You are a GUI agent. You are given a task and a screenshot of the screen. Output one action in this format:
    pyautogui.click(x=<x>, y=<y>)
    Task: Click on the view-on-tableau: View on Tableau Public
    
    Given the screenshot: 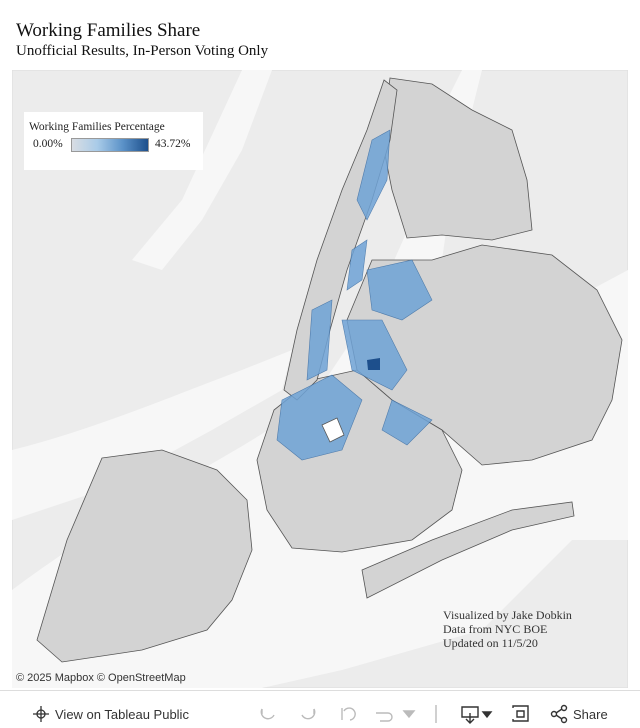 What is the action you would take?
    pyautogui.click(x=122, y=714)
    